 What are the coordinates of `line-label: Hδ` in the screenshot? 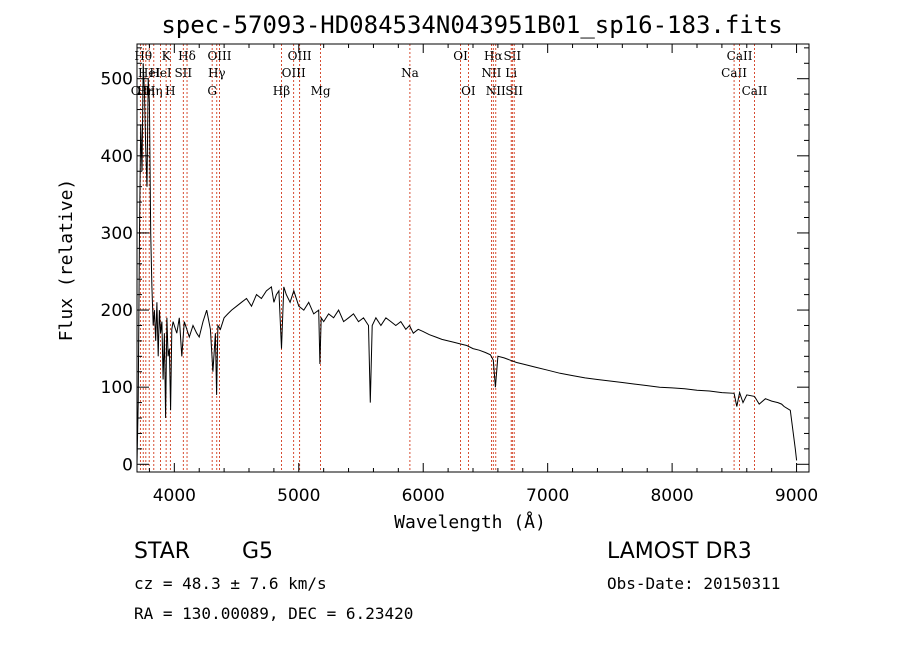 It's located at (187, 56).